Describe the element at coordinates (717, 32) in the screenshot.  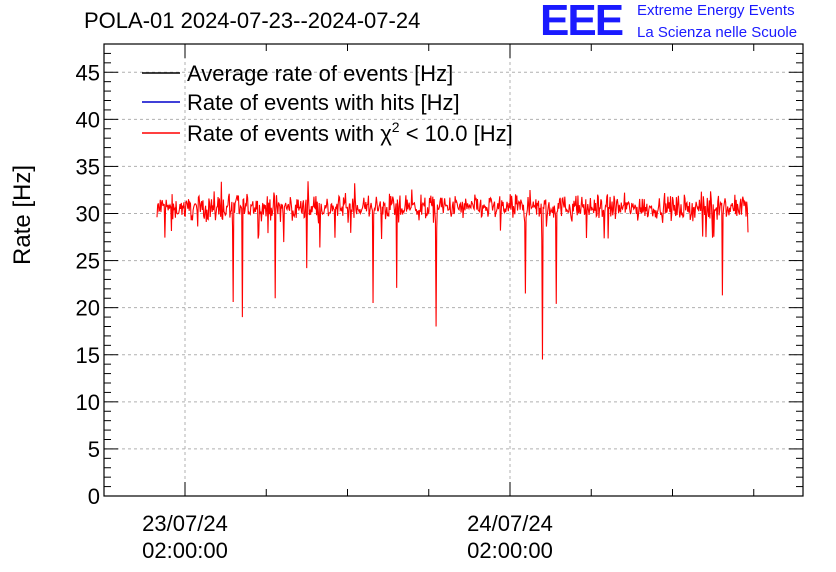
I see `logo-line-2: La Scienza nelle Scuole` at that location.